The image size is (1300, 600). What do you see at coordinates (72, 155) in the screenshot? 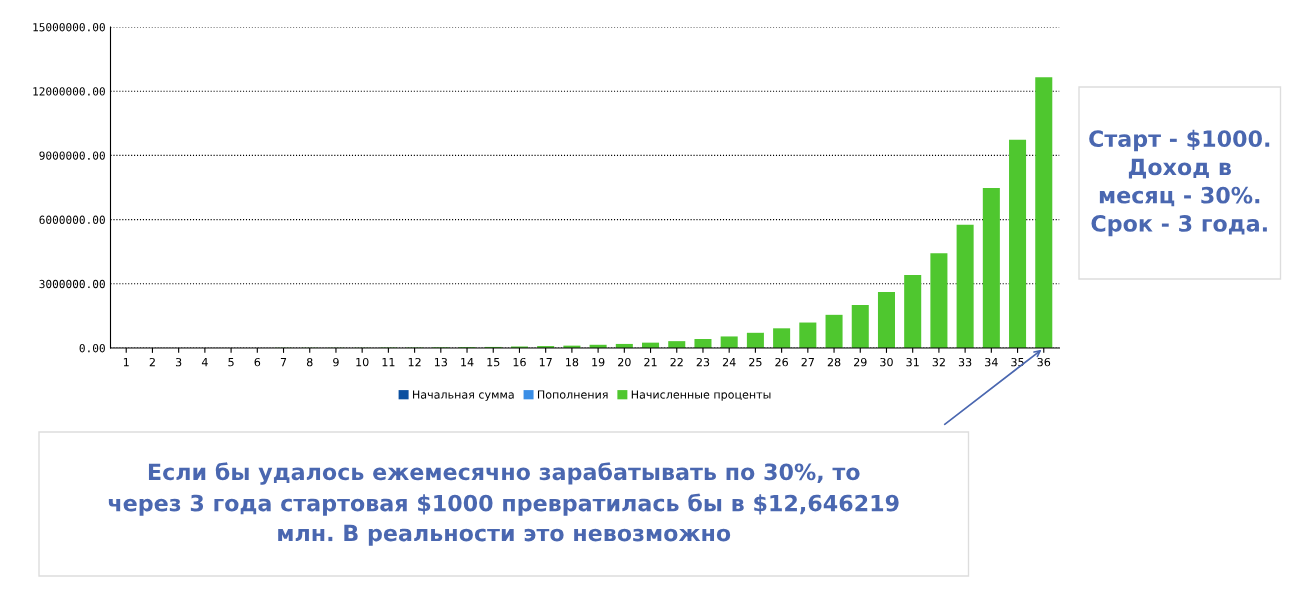
I see `y-tick-label: 9000000.00` at bounding box center [72, 155].